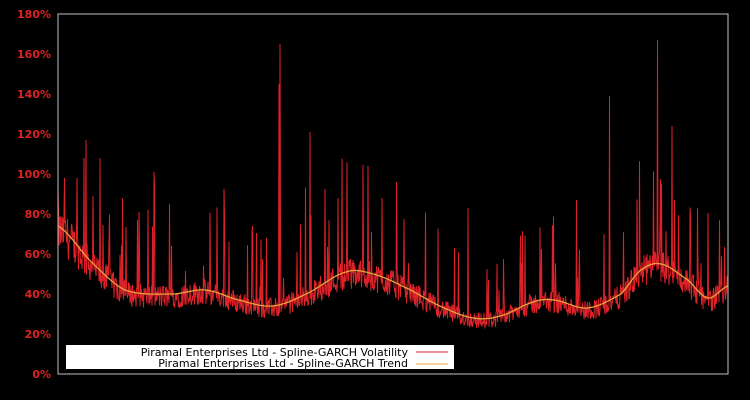  Describe the element at coordinates (34, 194) in the screenshot. I see `y-axis: 0% 20% 40% 60% 80% 100% 120% 140% 160% 180%` at that location.